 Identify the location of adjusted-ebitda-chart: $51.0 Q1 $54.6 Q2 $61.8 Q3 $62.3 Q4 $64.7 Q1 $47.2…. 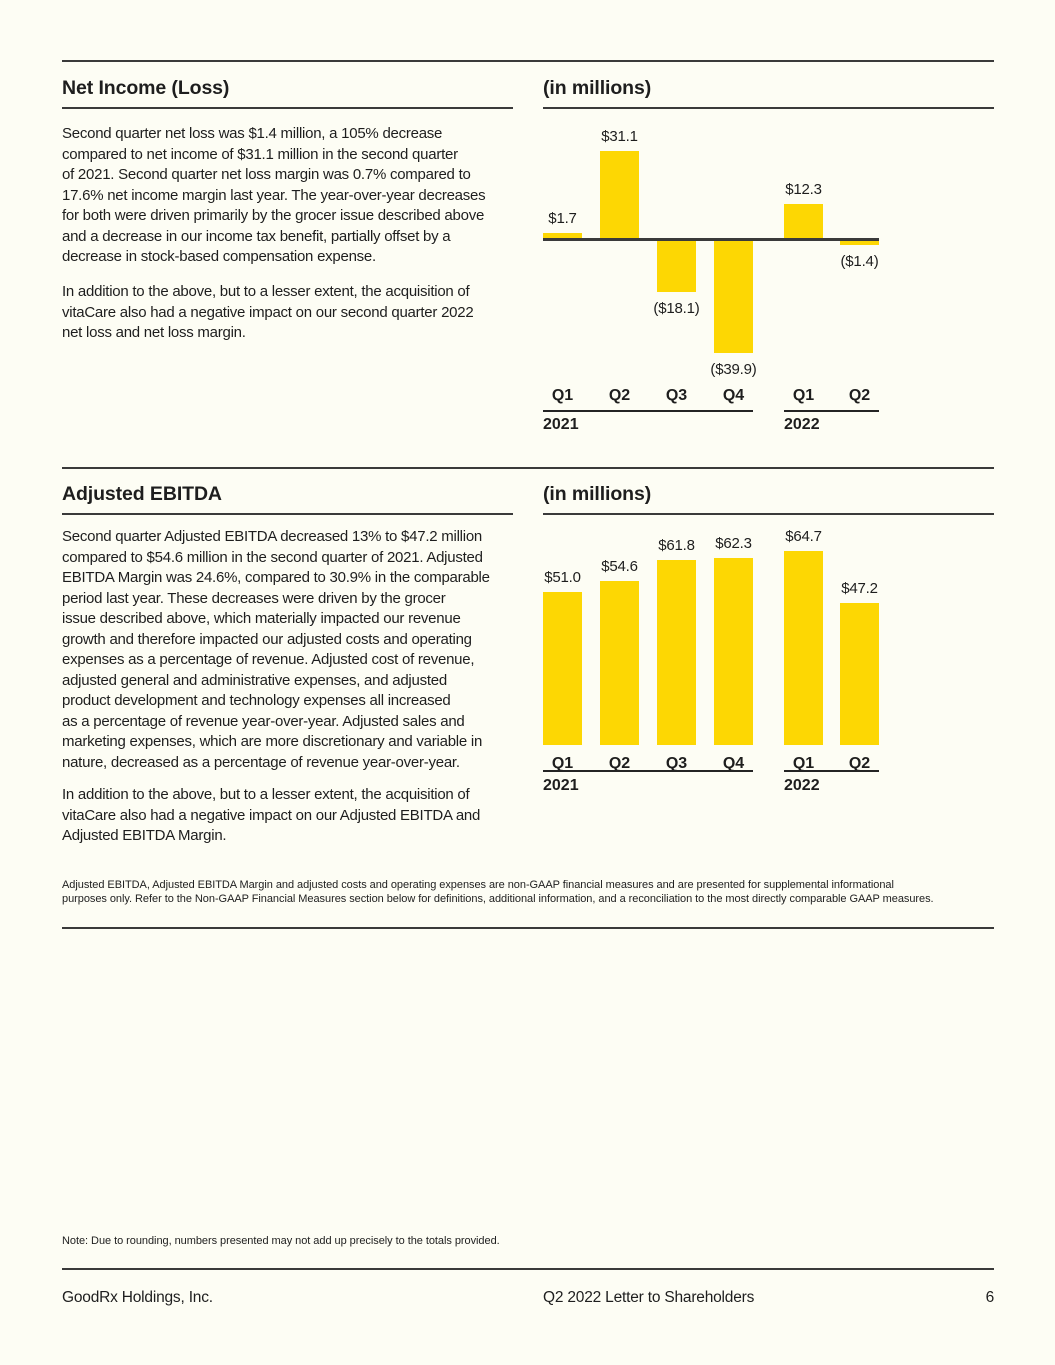
(769, 665).